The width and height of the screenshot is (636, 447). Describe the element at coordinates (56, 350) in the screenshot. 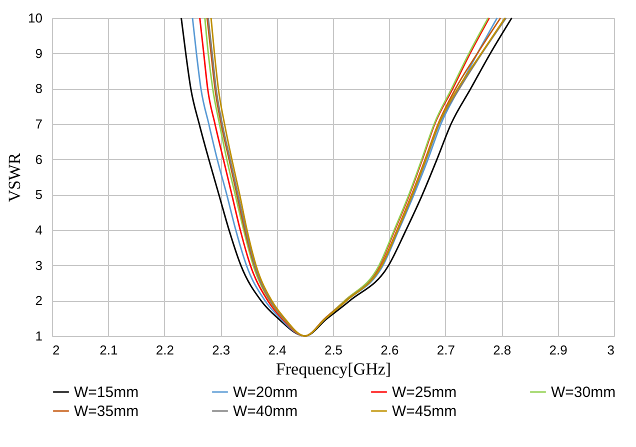

I see `x-tick-label: 2` at that location.